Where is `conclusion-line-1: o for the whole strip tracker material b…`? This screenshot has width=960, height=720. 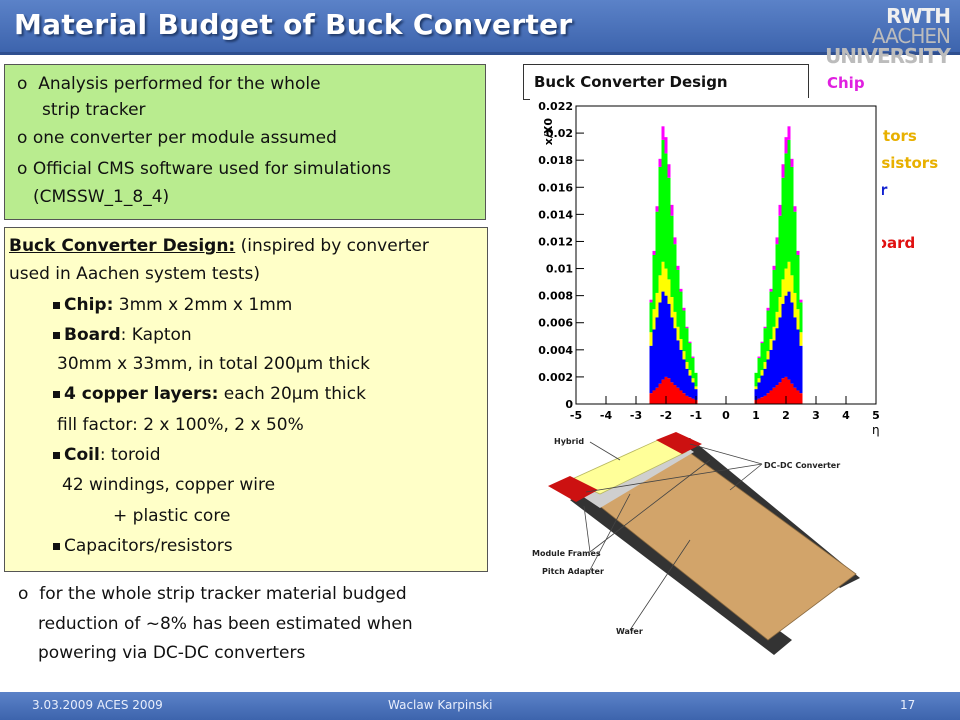
conclusion-line-1: o for the whole strip tracker material b… is located at coordinates (212, 594).